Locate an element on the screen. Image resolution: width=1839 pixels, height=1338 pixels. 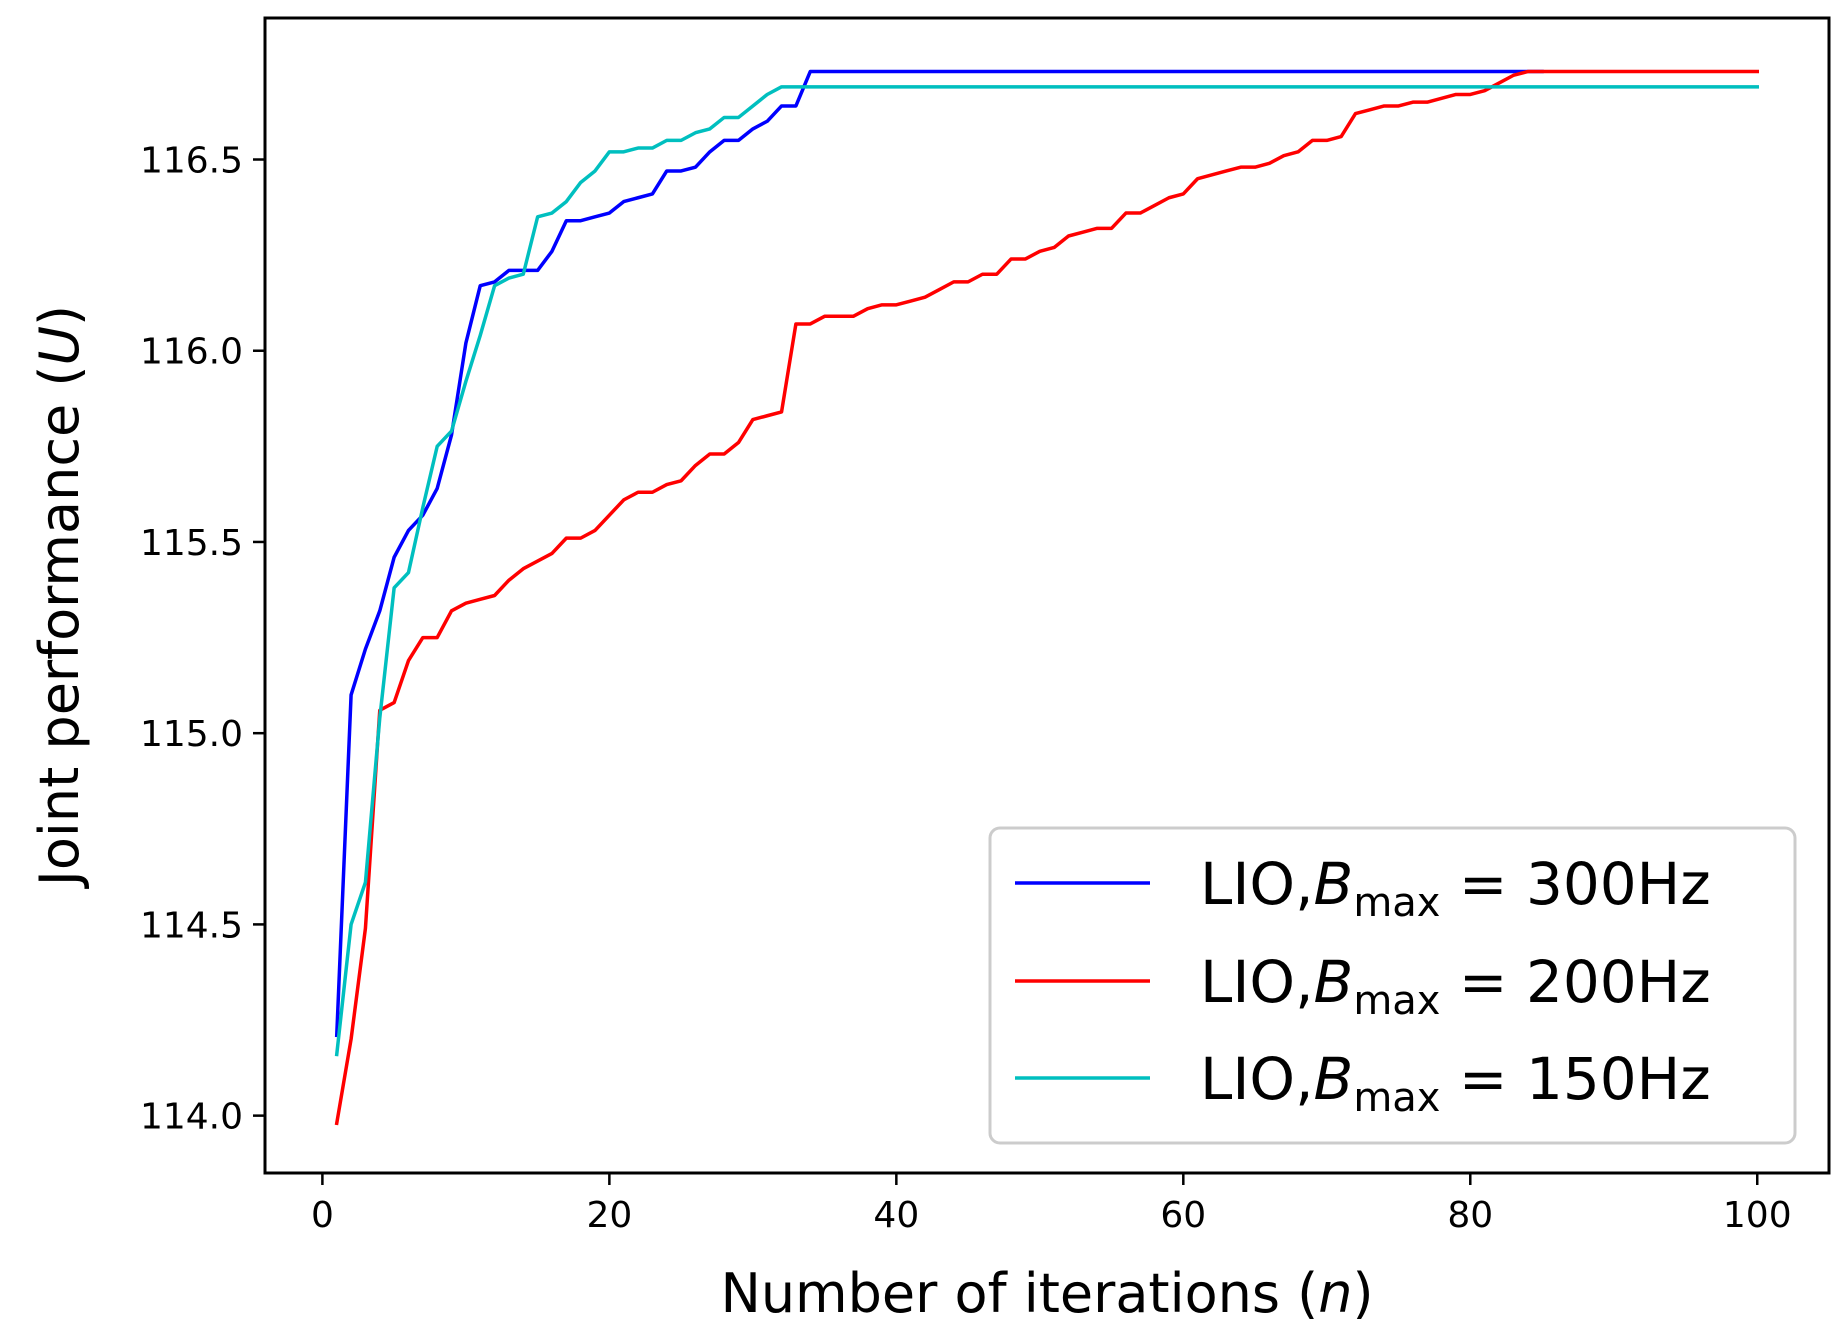
y-axis-ticks: 114.0 114.5 115.0 115.5 116.0 116.5 is located at coordinates (202, 639).